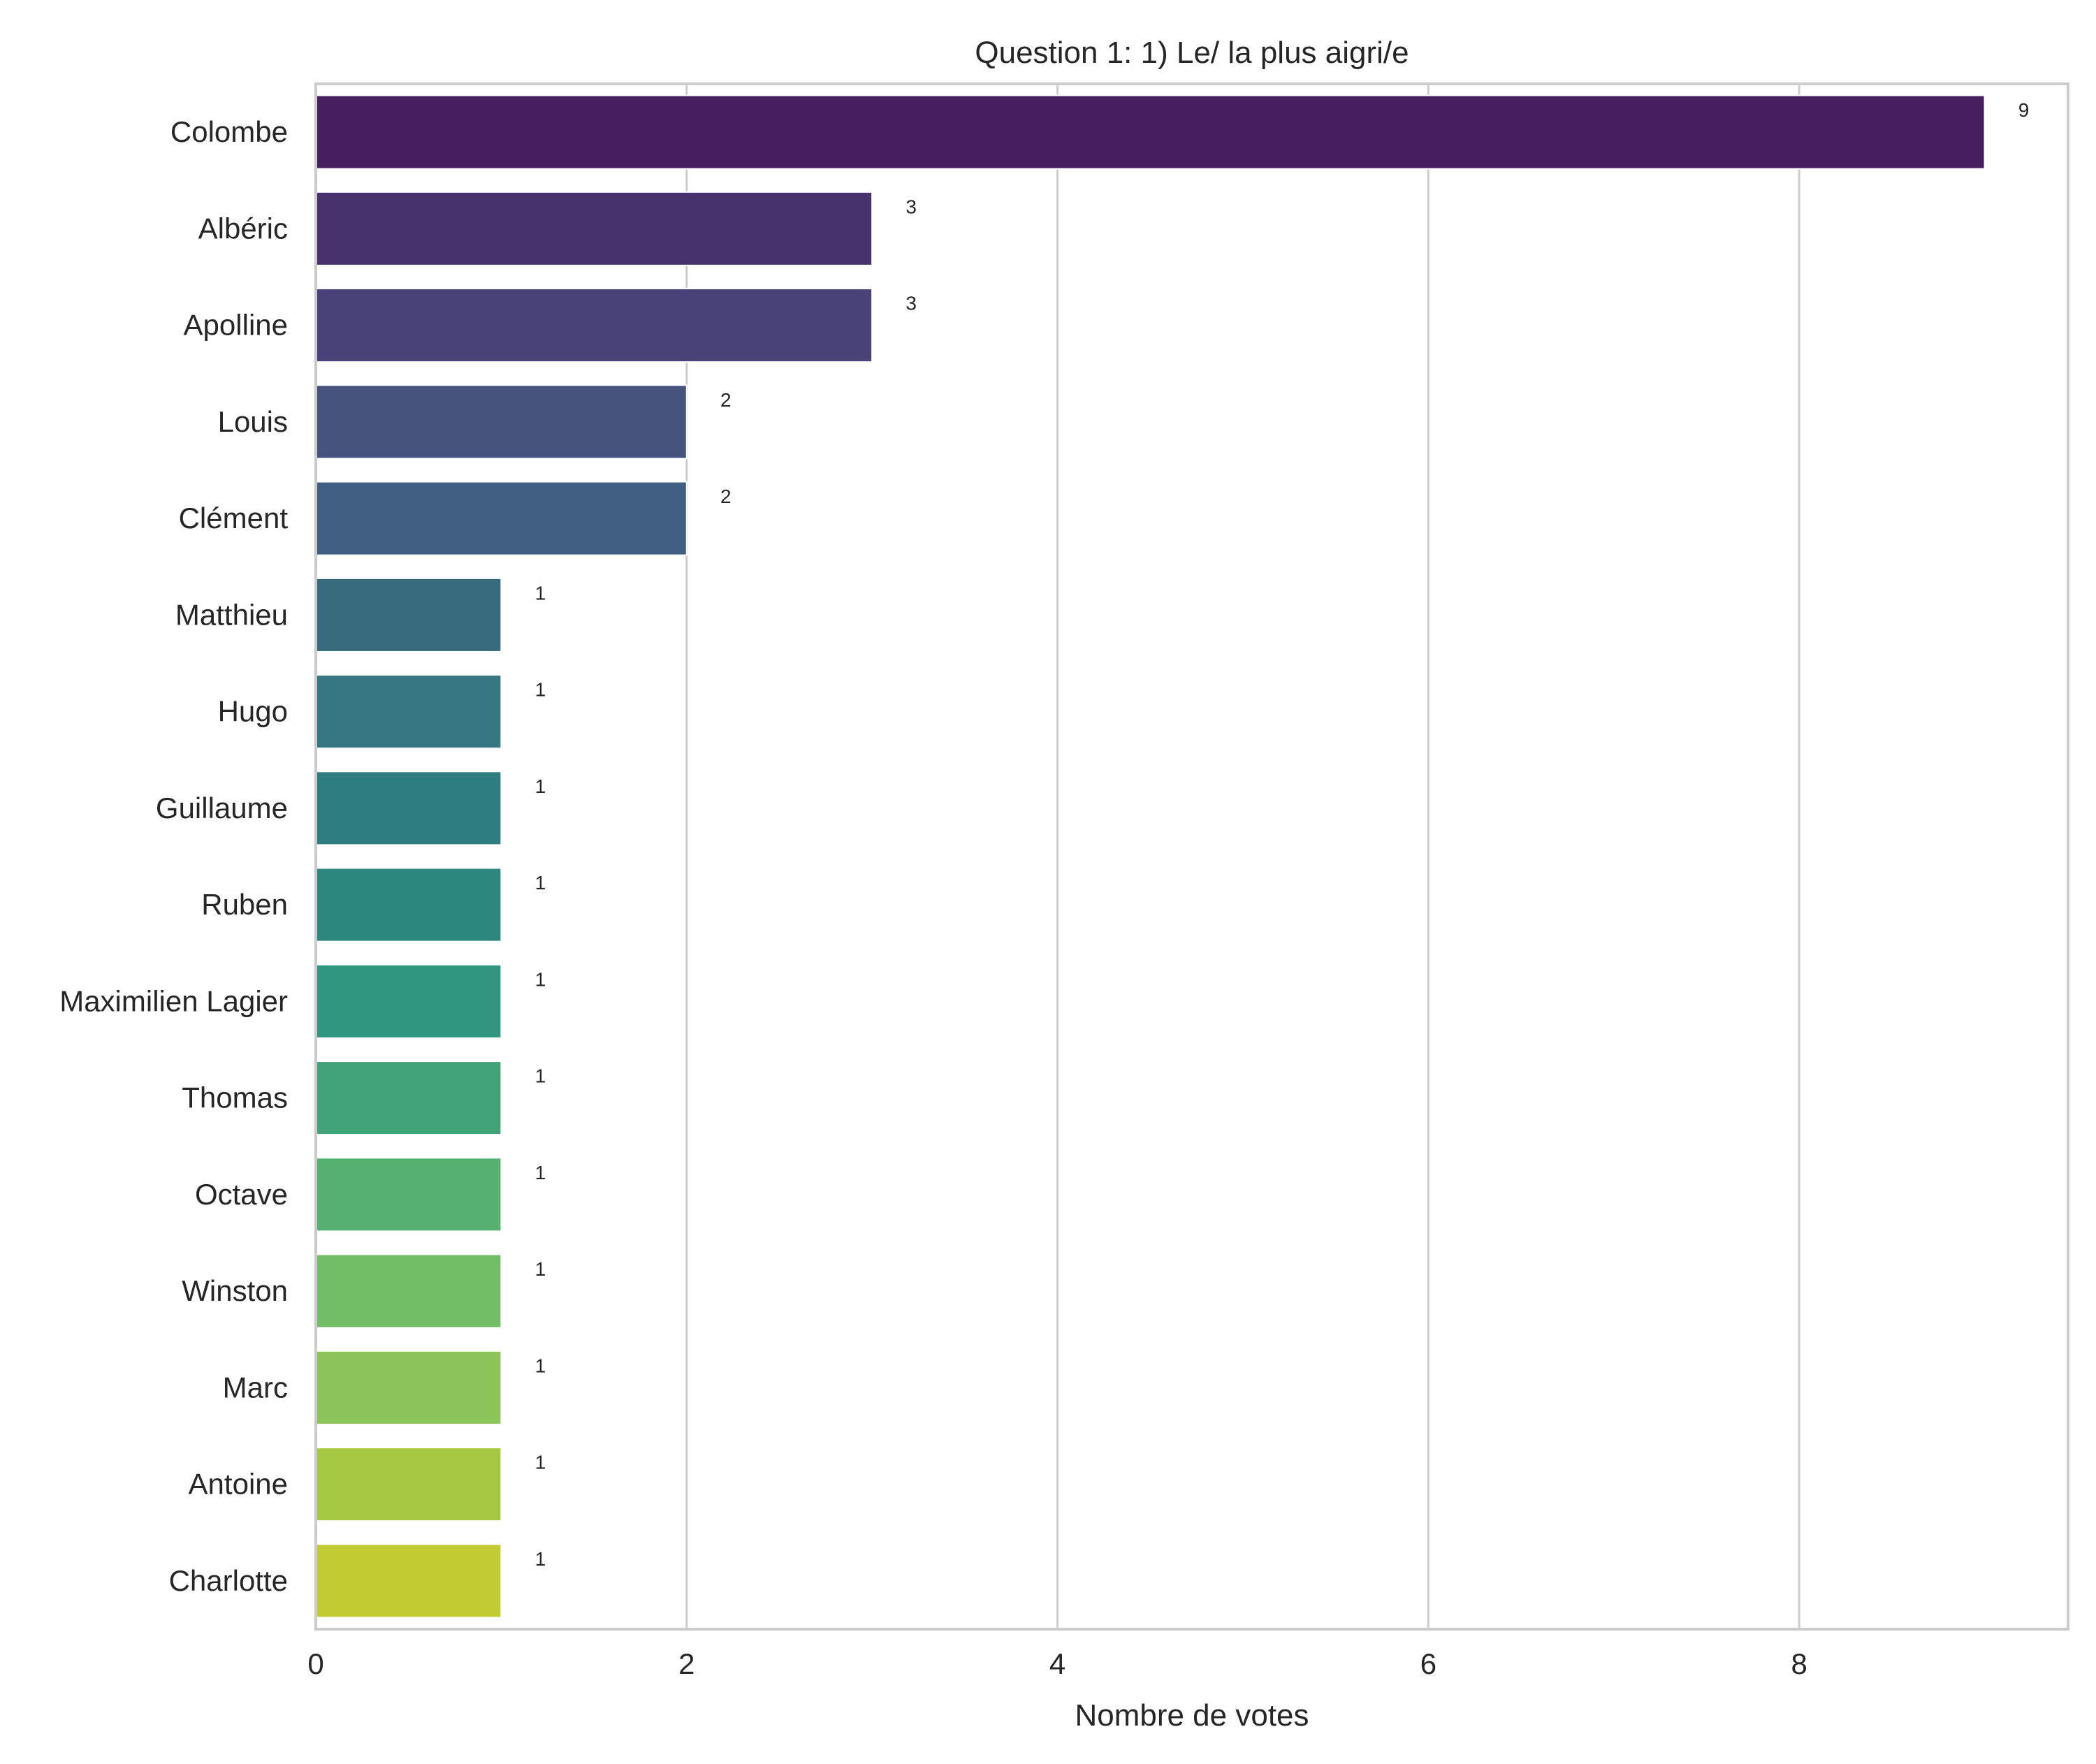 This screenshot has height=1764, width=2096. What do you see at coordinates (315, 1663) in the screenshot?
I see `x-tick-label: 0` at bounding box center [315, 1663].